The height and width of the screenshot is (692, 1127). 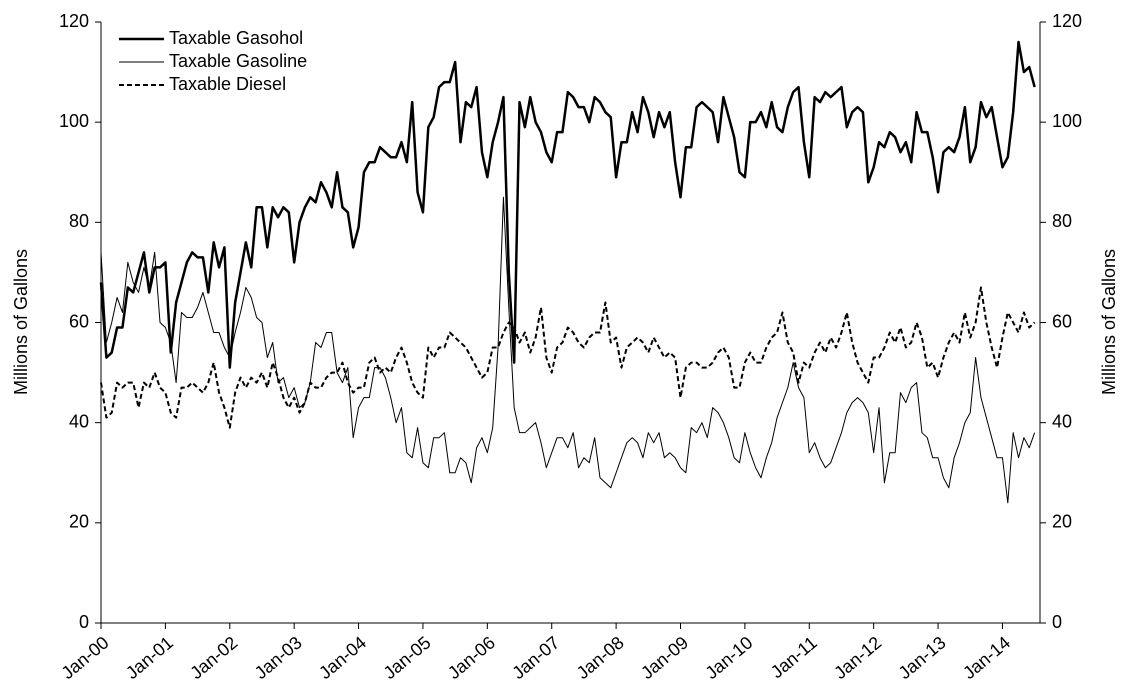 What do you see at coordinates (535, 657) in the screenshot?
I see `x-tick-label: Jan-07` at bounding box center [535, 657].